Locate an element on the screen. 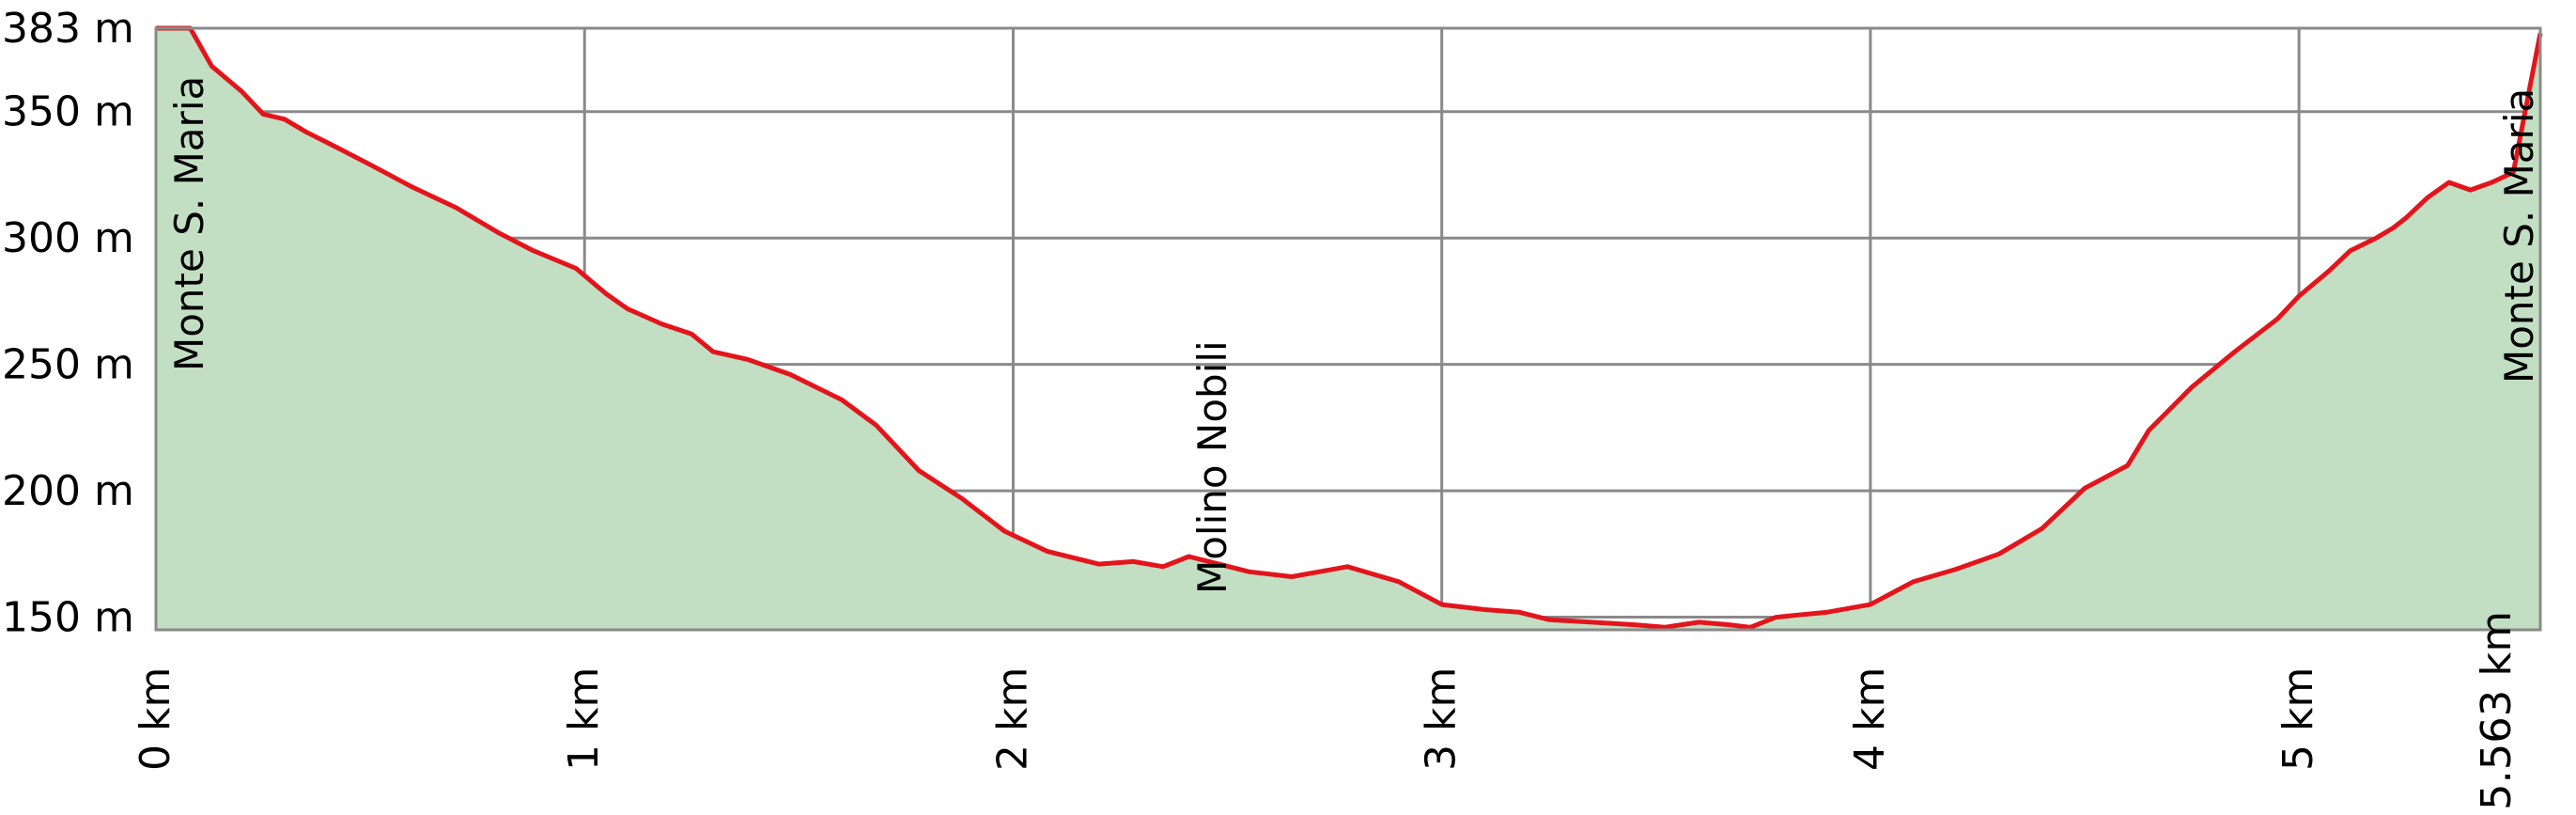  y-tick-label: 150 m is located at coordinates (68, 618).